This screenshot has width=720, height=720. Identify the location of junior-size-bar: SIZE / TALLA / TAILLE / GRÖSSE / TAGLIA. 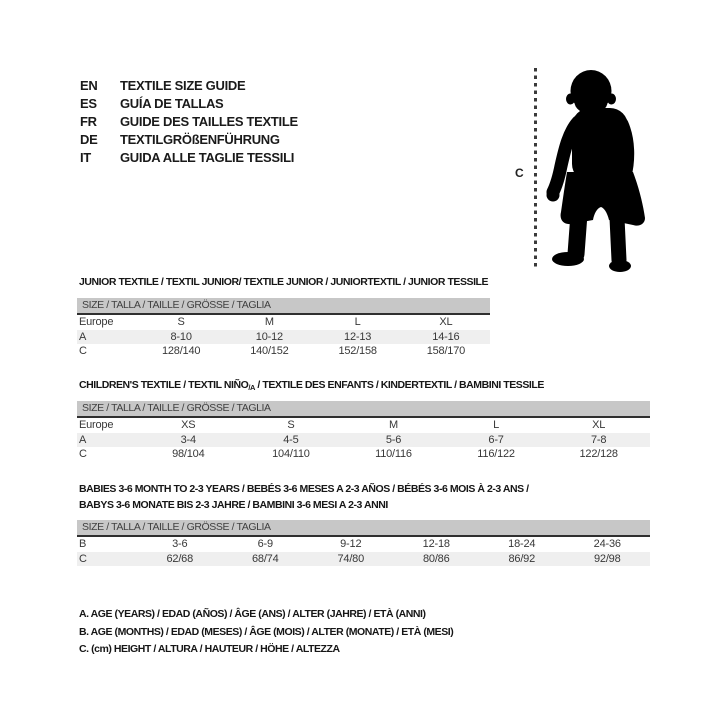
(283, 306).